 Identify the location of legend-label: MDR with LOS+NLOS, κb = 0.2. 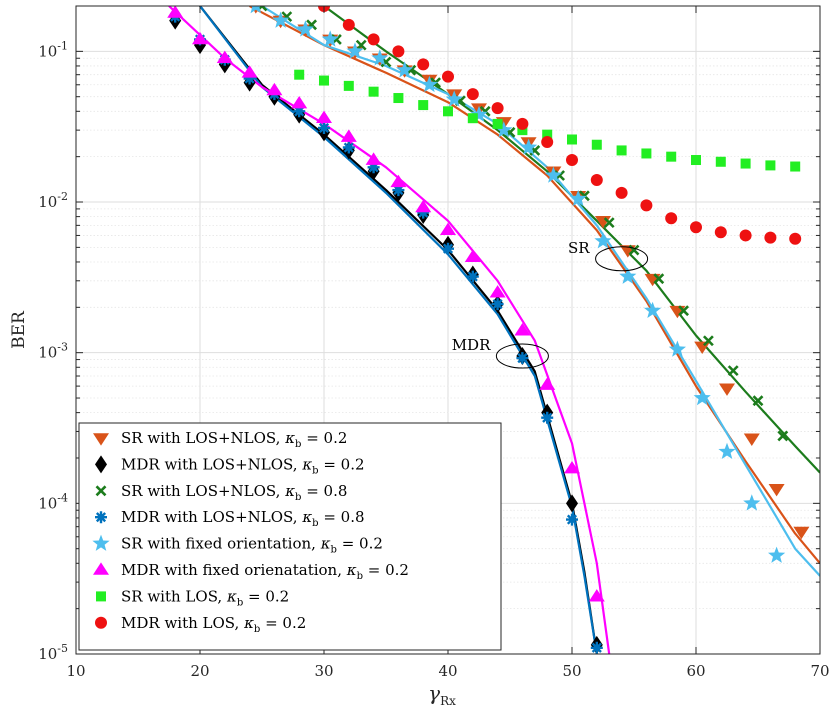
(243, 465).